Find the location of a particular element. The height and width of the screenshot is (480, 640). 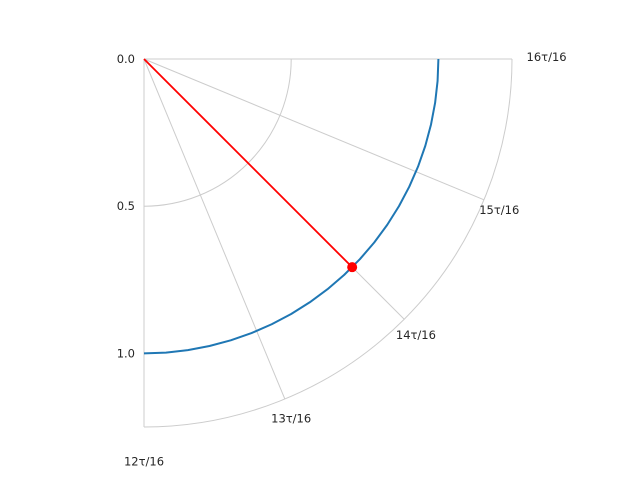

theta-tick-label: 14τ/16 is located at coordinates (416, 335).